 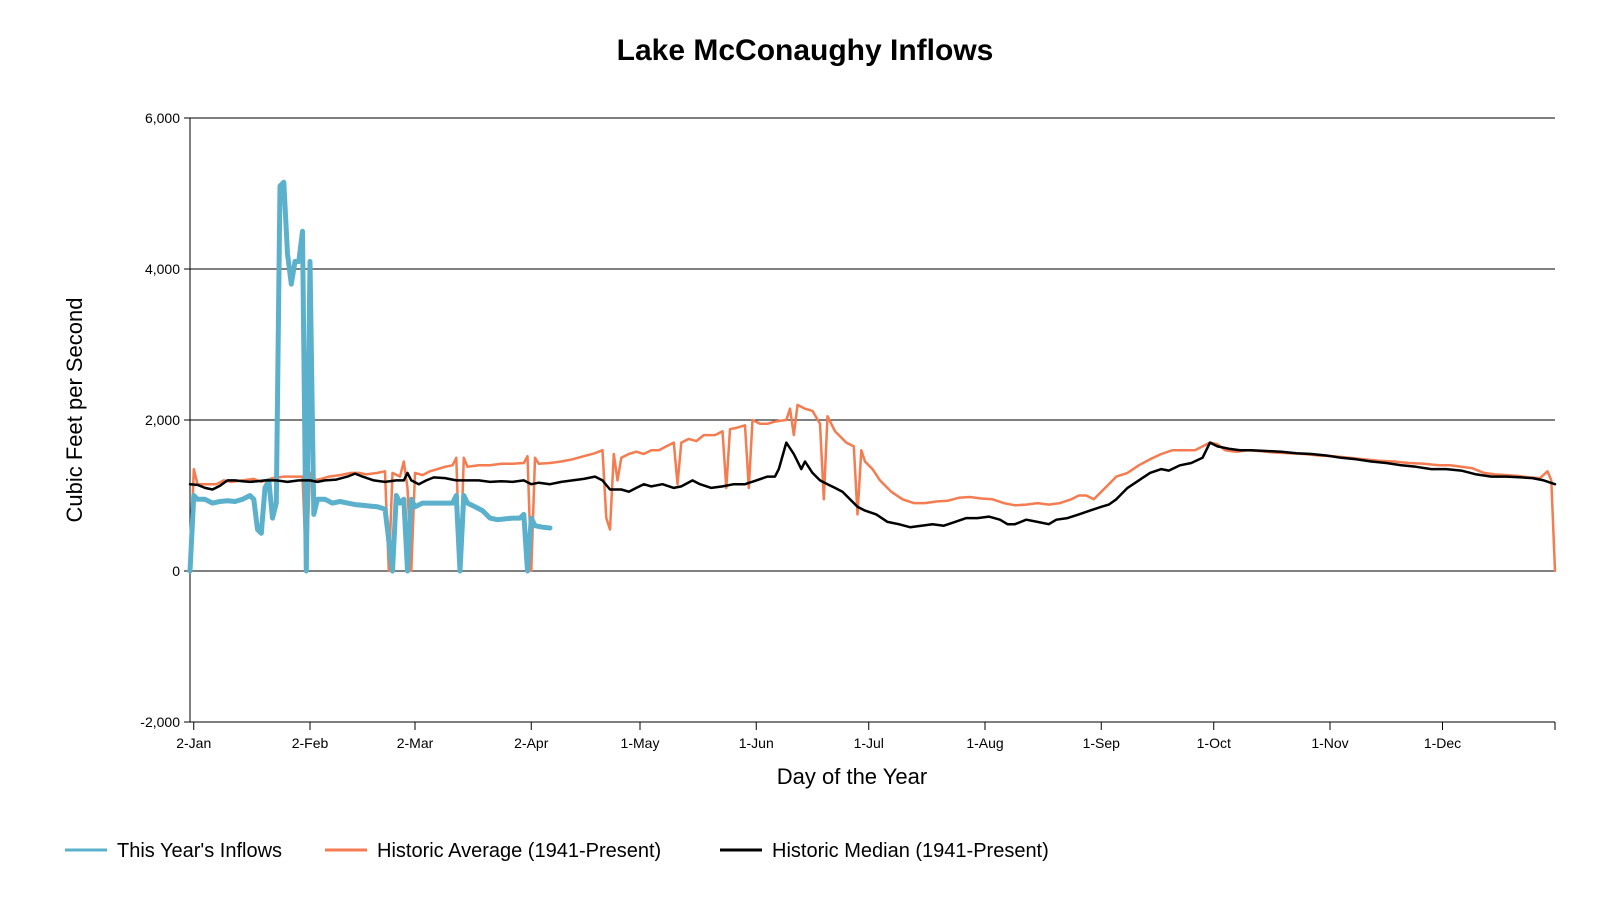 What do you see at coordinates (1442, 743) in the screenshot?
I see `x-tick-label: 1-Dec` at bounding box center [1442, 743].